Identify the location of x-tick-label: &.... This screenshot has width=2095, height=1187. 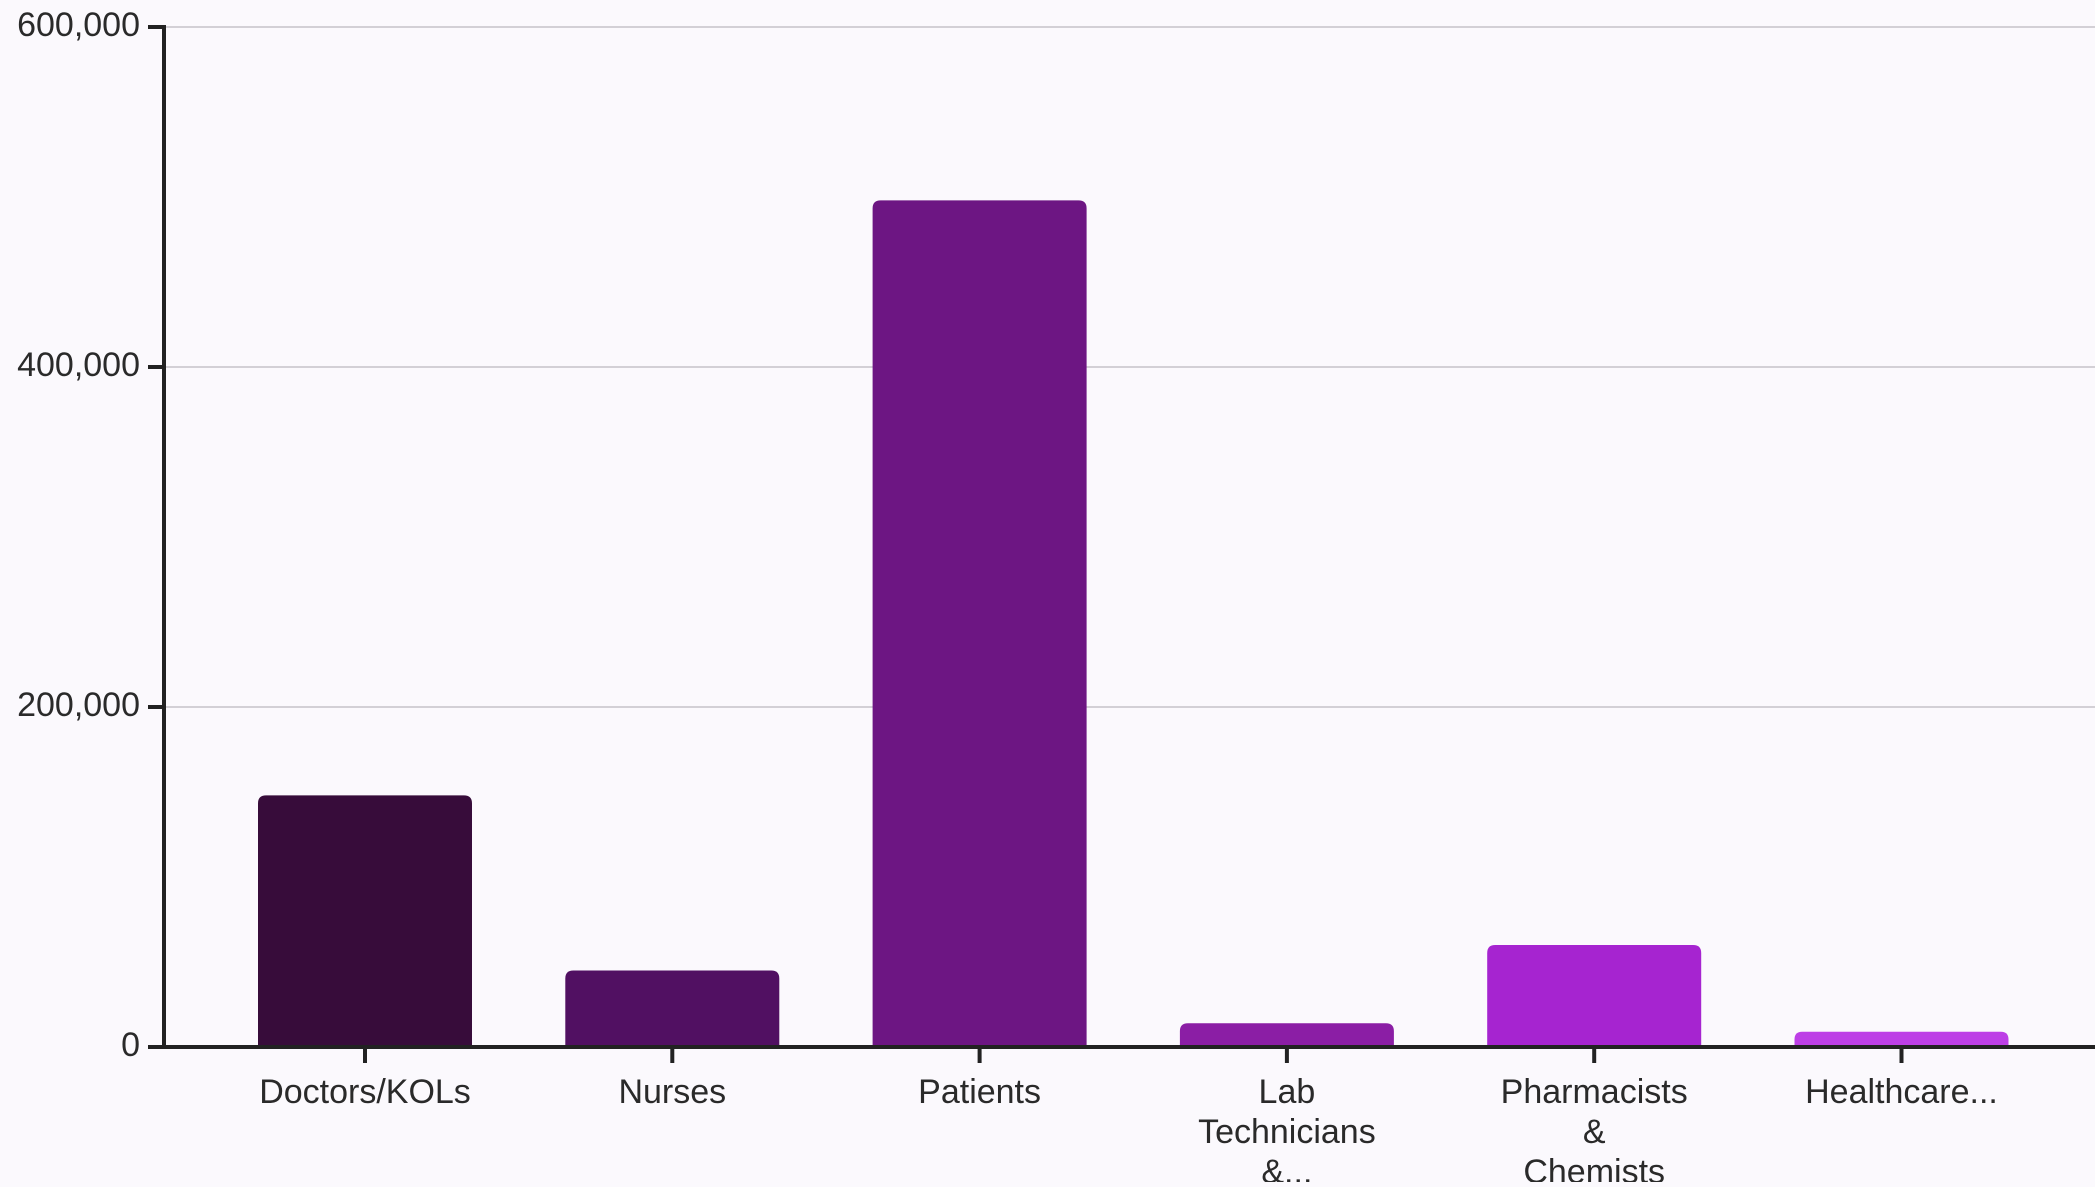
(1286, 1167).